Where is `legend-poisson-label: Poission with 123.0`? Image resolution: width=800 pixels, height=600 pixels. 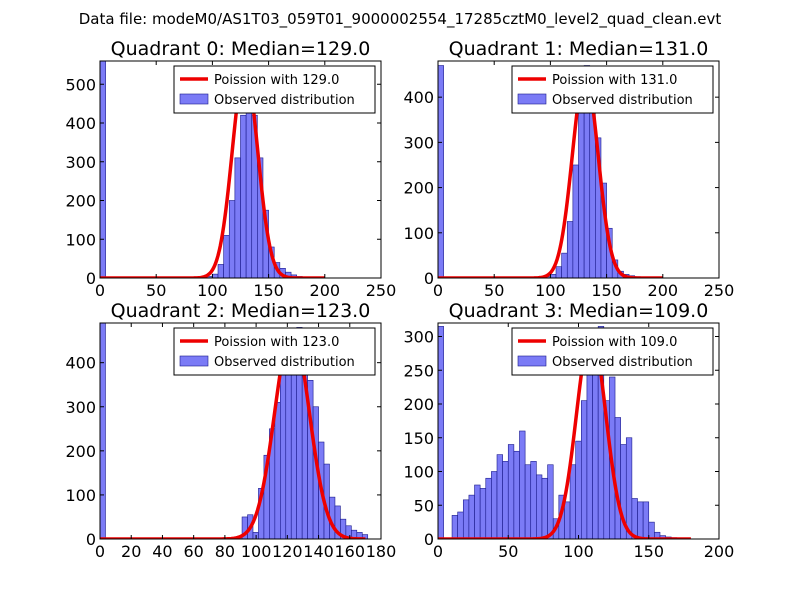
legend-poisson-label: Poission with 123.0 is located at coordinates (276, 342).